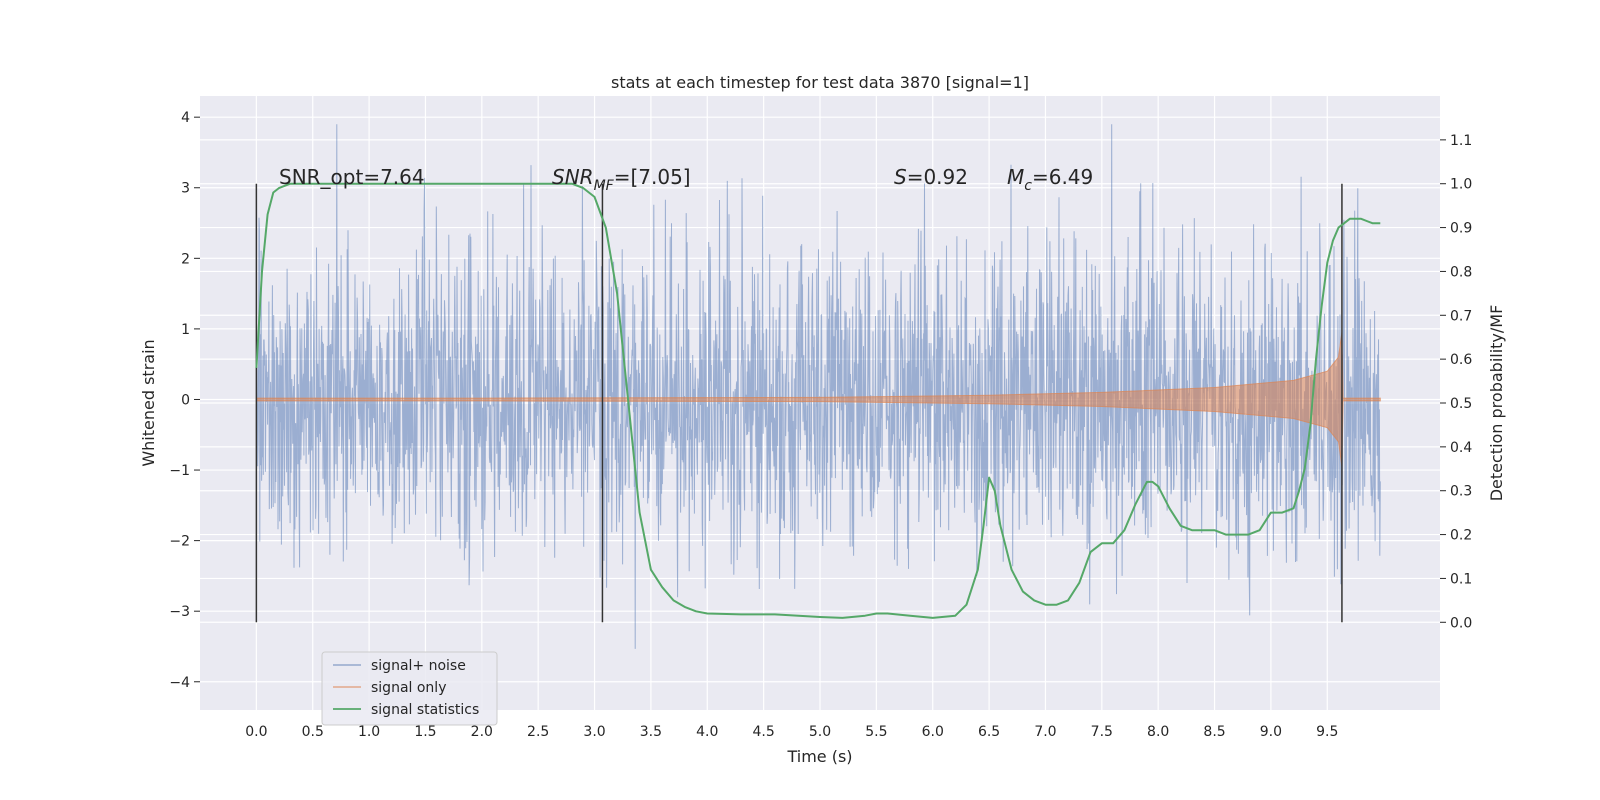 This screenshot has width=1600, height=800. What do you see at coordinates (651, 732) in the screenshot?
I see `x-tick-label: 3.5` at bounding box center [651, 732].